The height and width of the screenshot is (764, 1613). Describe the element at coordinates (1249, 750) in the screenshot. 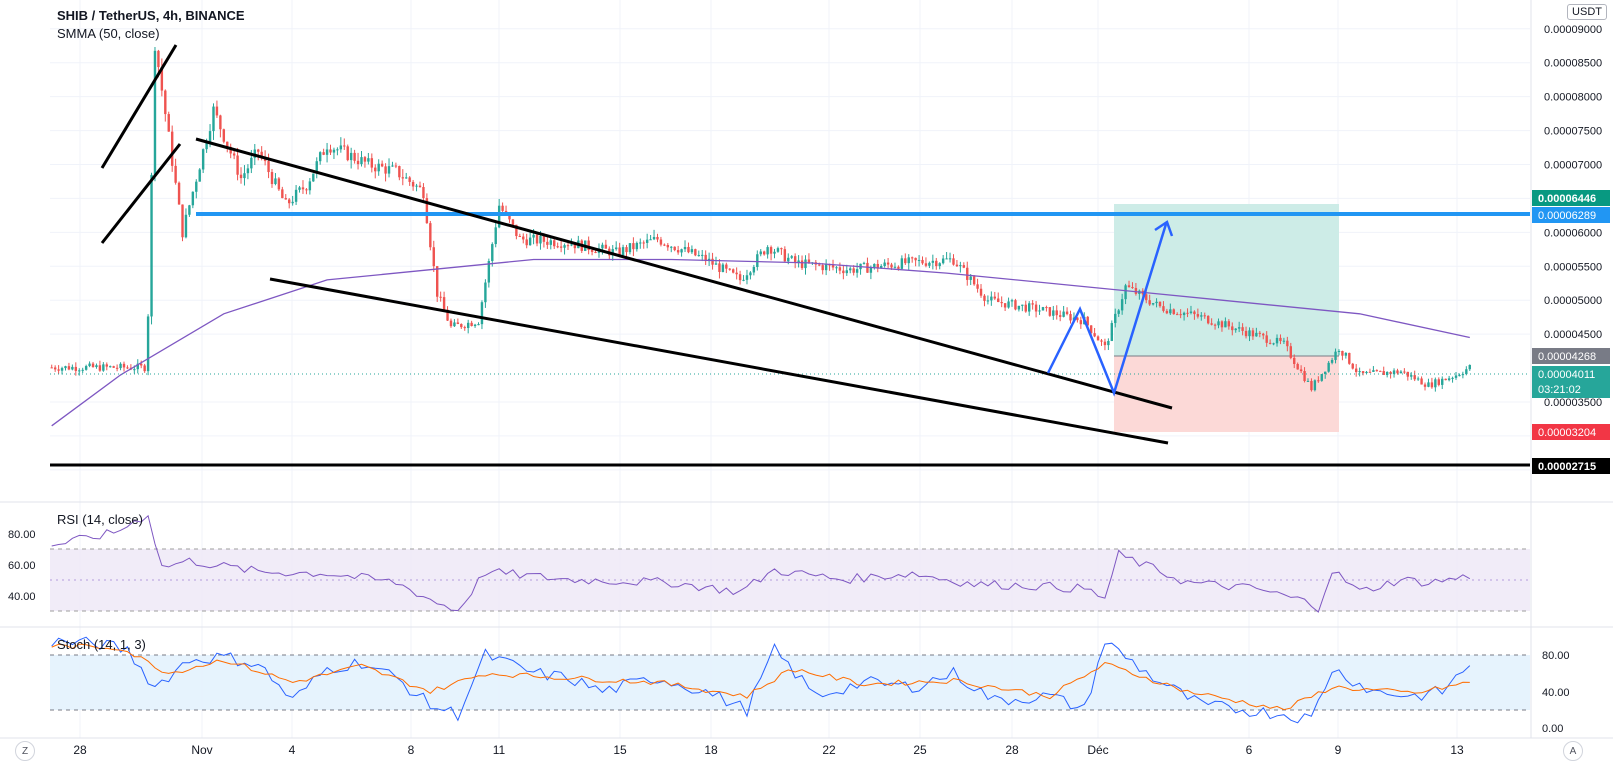

I see `time-tick-11: 6` at that location.